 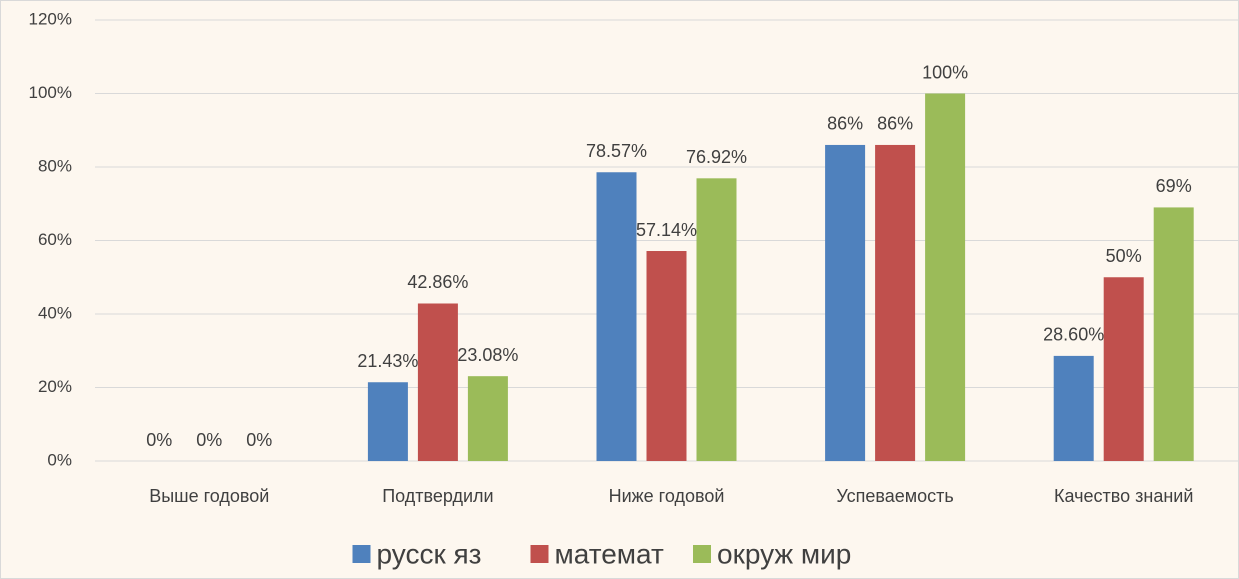 I want to click on y-tick-label: 0%, so click(x=59, y=459).